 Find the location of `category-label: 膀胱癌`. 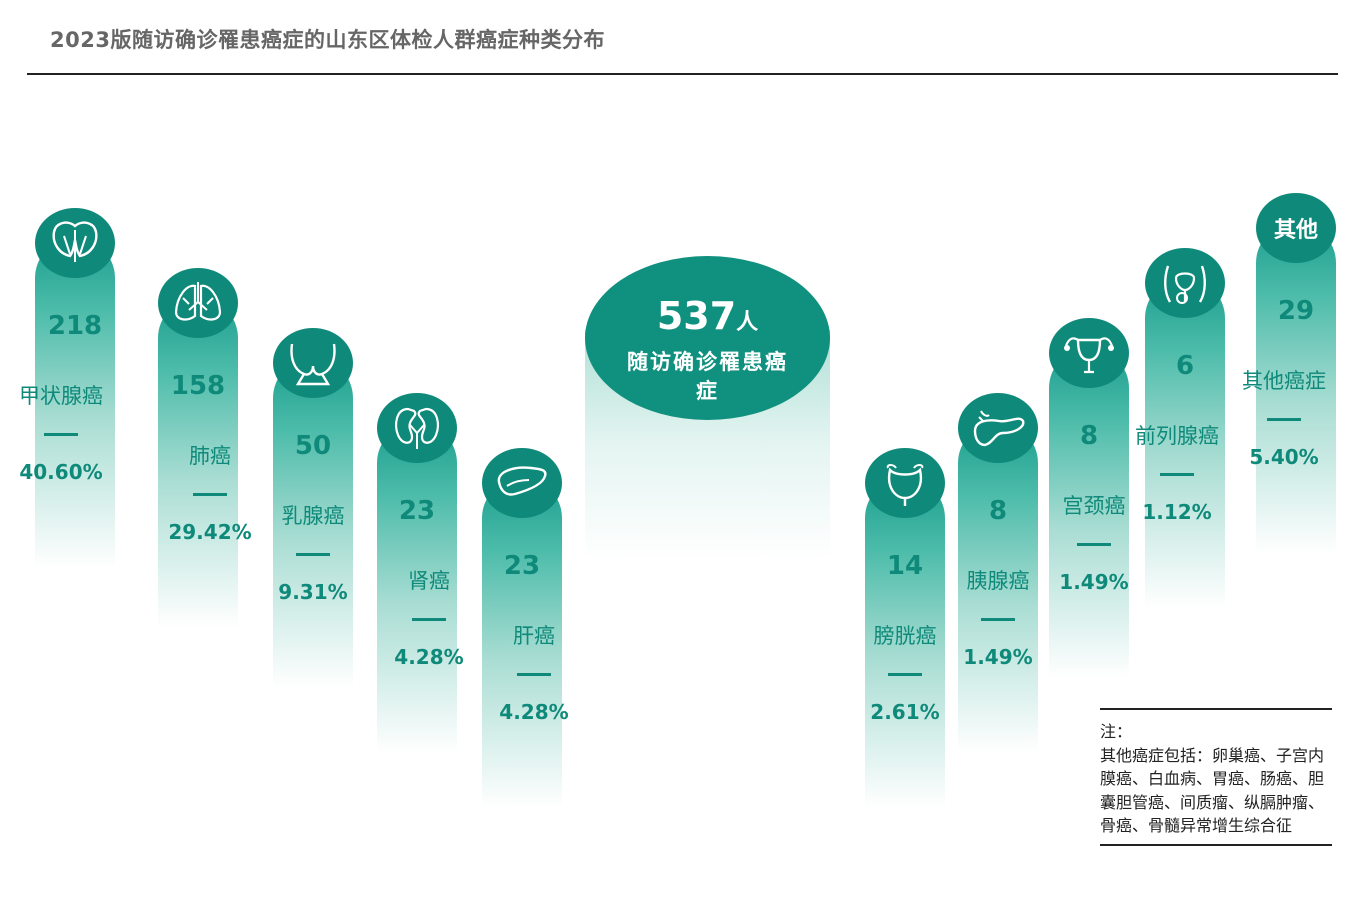

category-label: 膀胱癌 is located at coordinates (905, 636).